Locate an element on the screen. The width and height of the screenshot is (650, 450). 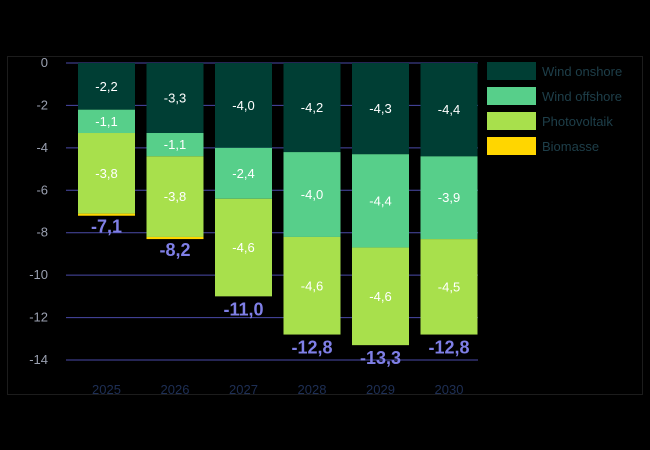
y-tick-label: -10 is located at coordinates (38, 274).